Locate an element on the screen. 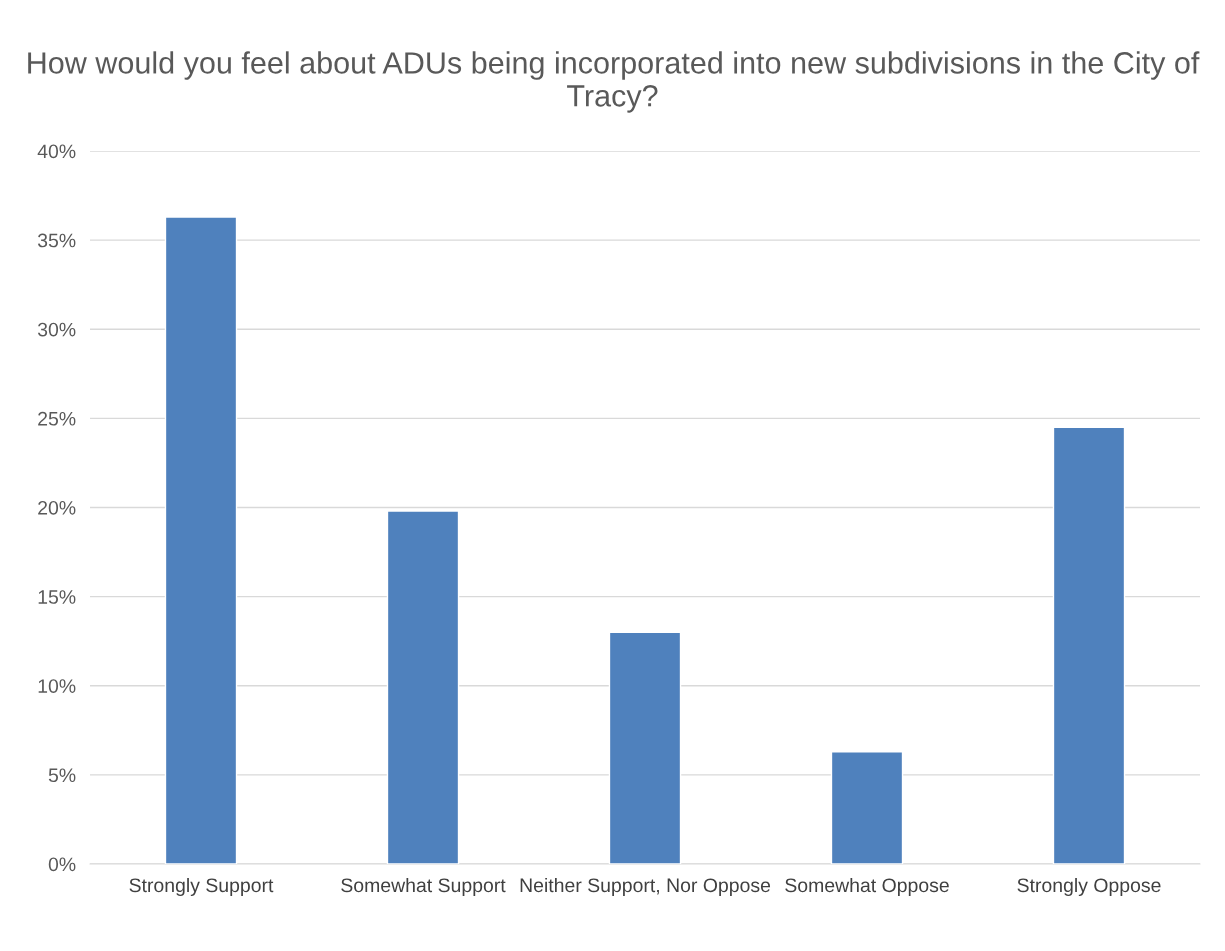  y-tick-label: 20% is located at coordinates (57, 507).